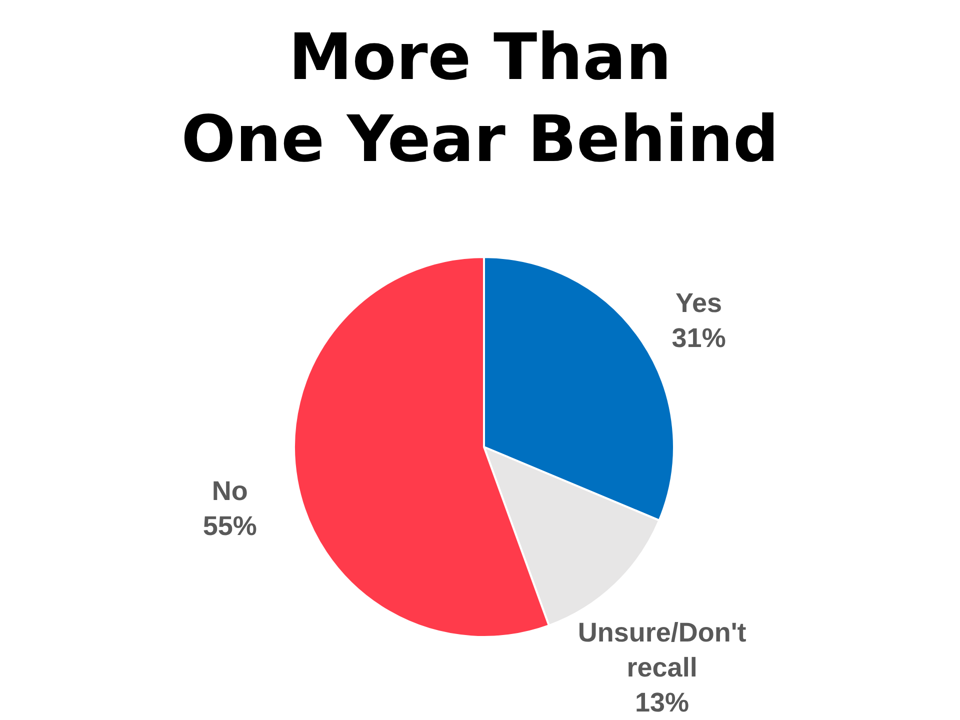 The height and width of the screenshot is (720, 960). I want to click on slice-label: Yes, so click(699, 303).